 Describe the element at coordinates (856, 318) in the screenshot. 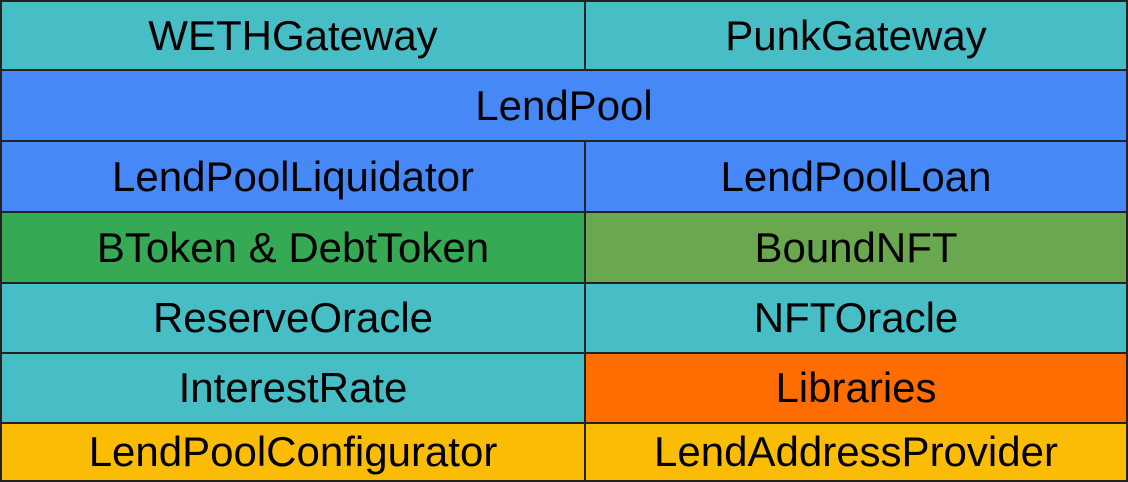

I see `block-nftoracle: NFTOracle` at that location.